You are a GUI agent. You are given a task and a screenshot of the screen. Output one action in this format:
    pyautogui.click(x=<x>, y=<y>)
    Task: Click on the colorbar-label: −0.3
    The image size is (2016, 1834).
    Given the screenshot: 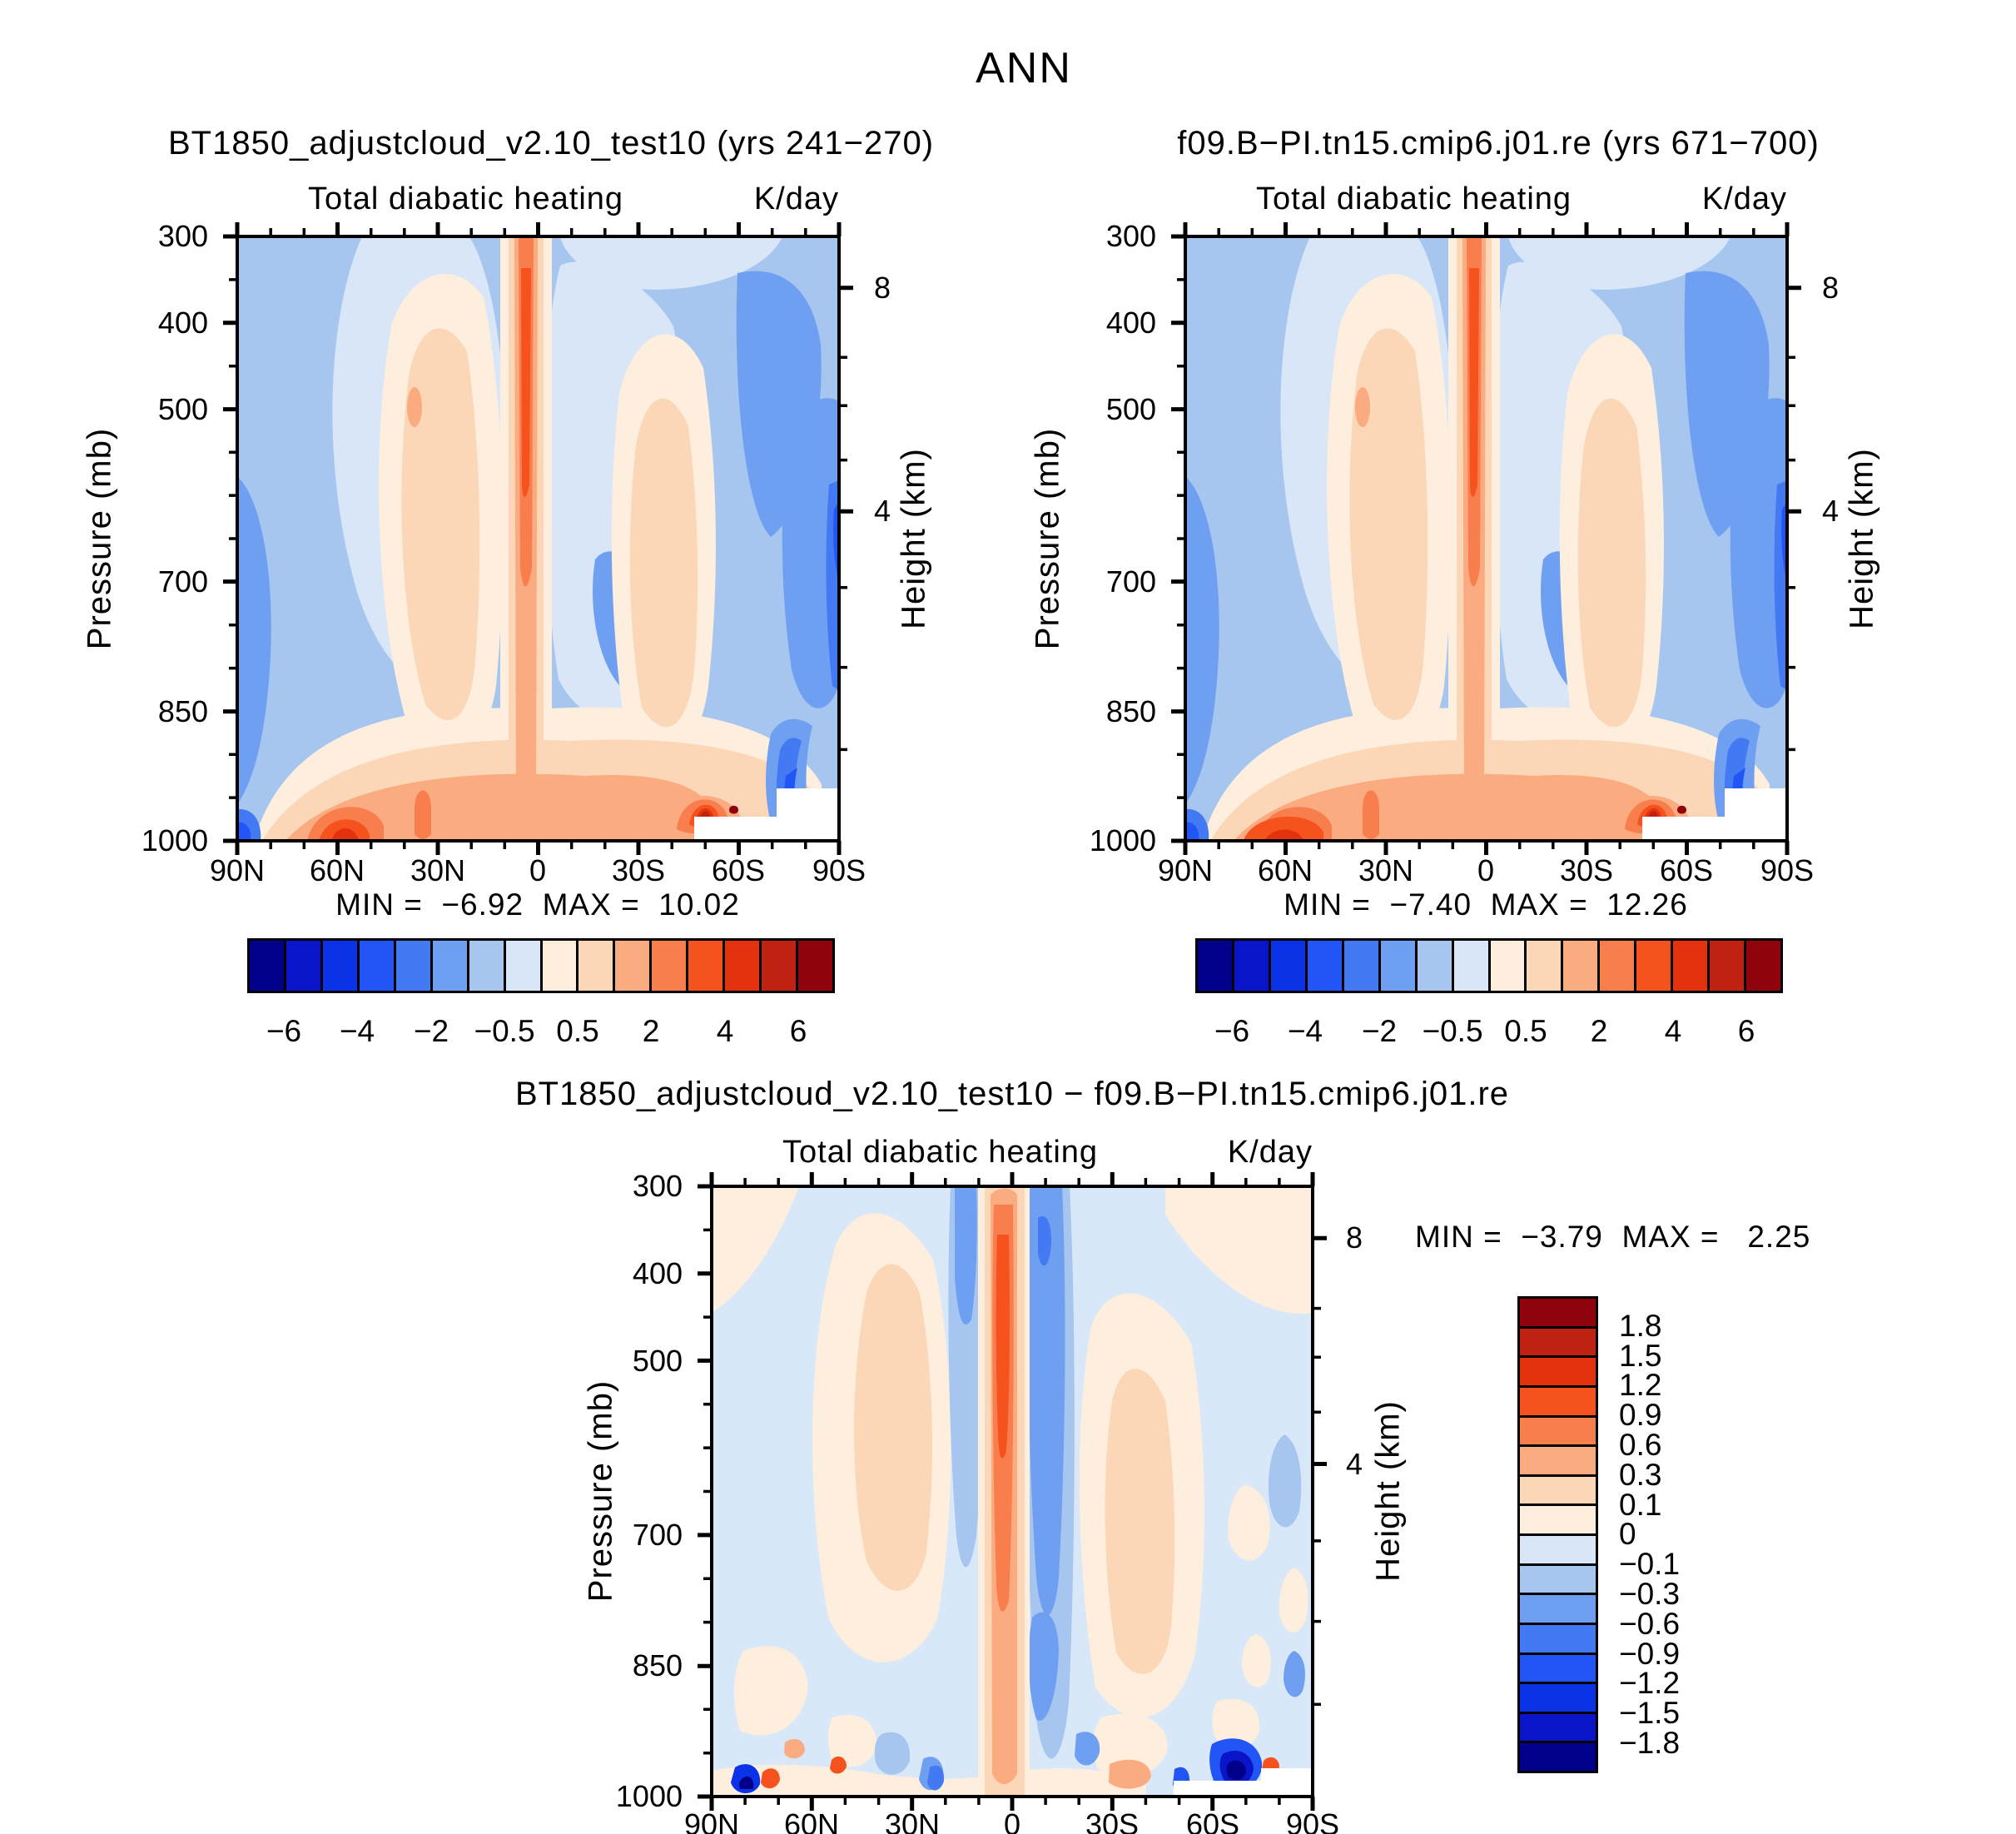 What is the action you would take?
    pyautogui.click(x=1650, y=1594)
    